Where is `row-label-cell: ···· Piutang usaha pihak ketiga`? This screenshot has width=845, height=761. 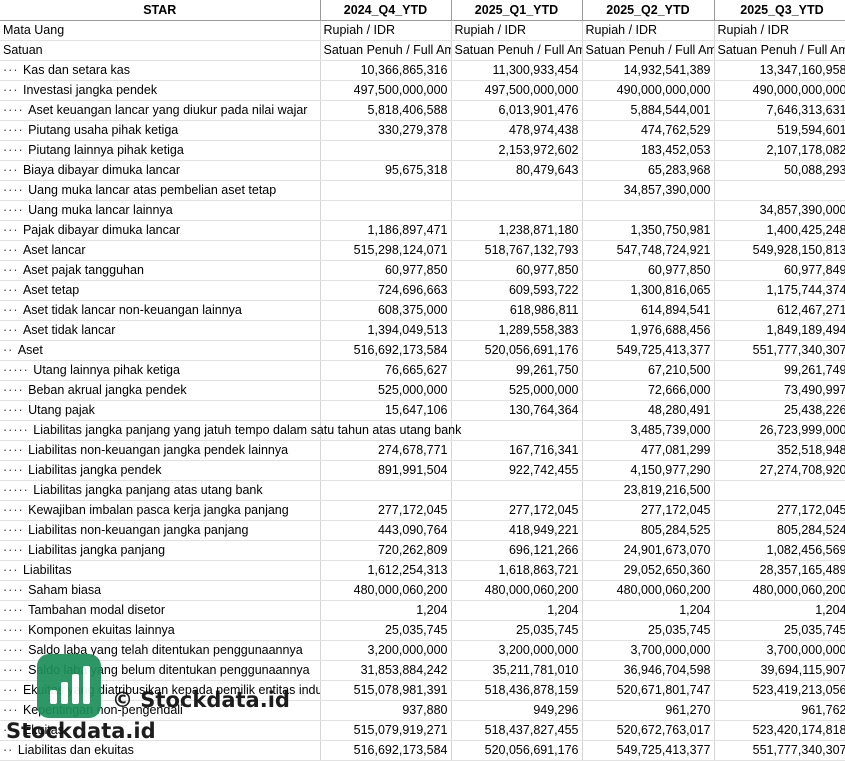 row-label-cell: ···· Piutang usaha pihak ketiga is located at coordinates (160, 130).